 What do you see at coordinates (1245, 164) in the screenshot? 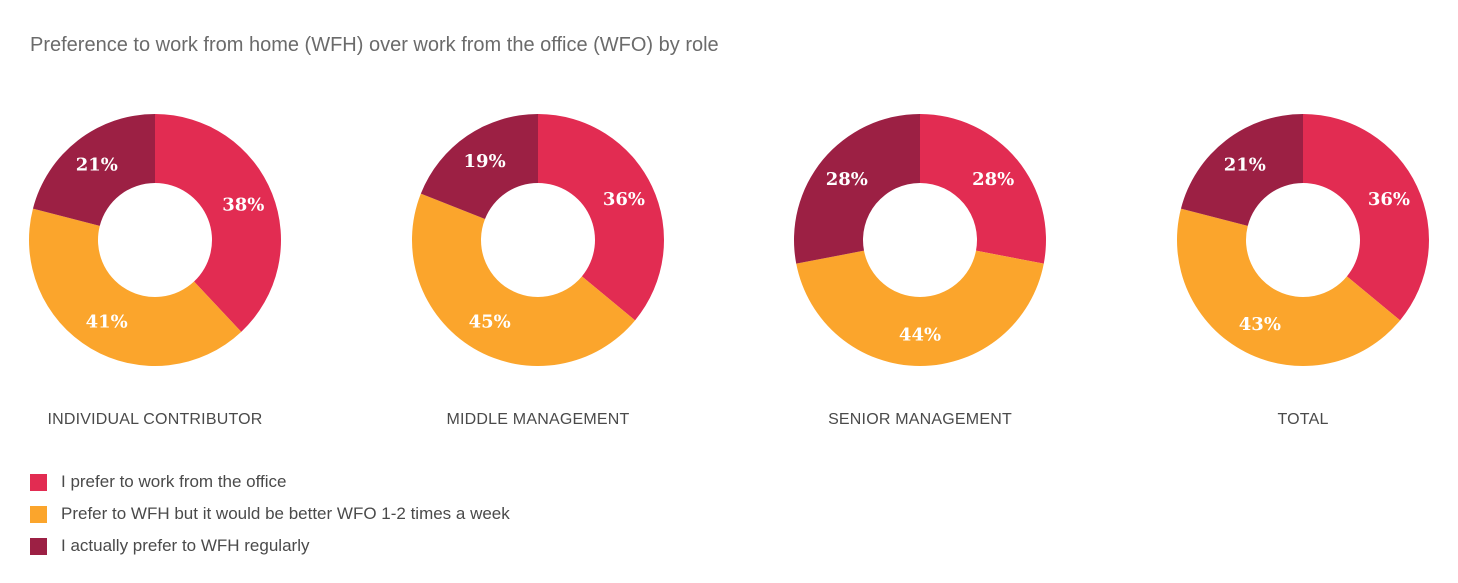
I see `slice-label-3-wfh: 21%` at bounding box center [1245, 164].